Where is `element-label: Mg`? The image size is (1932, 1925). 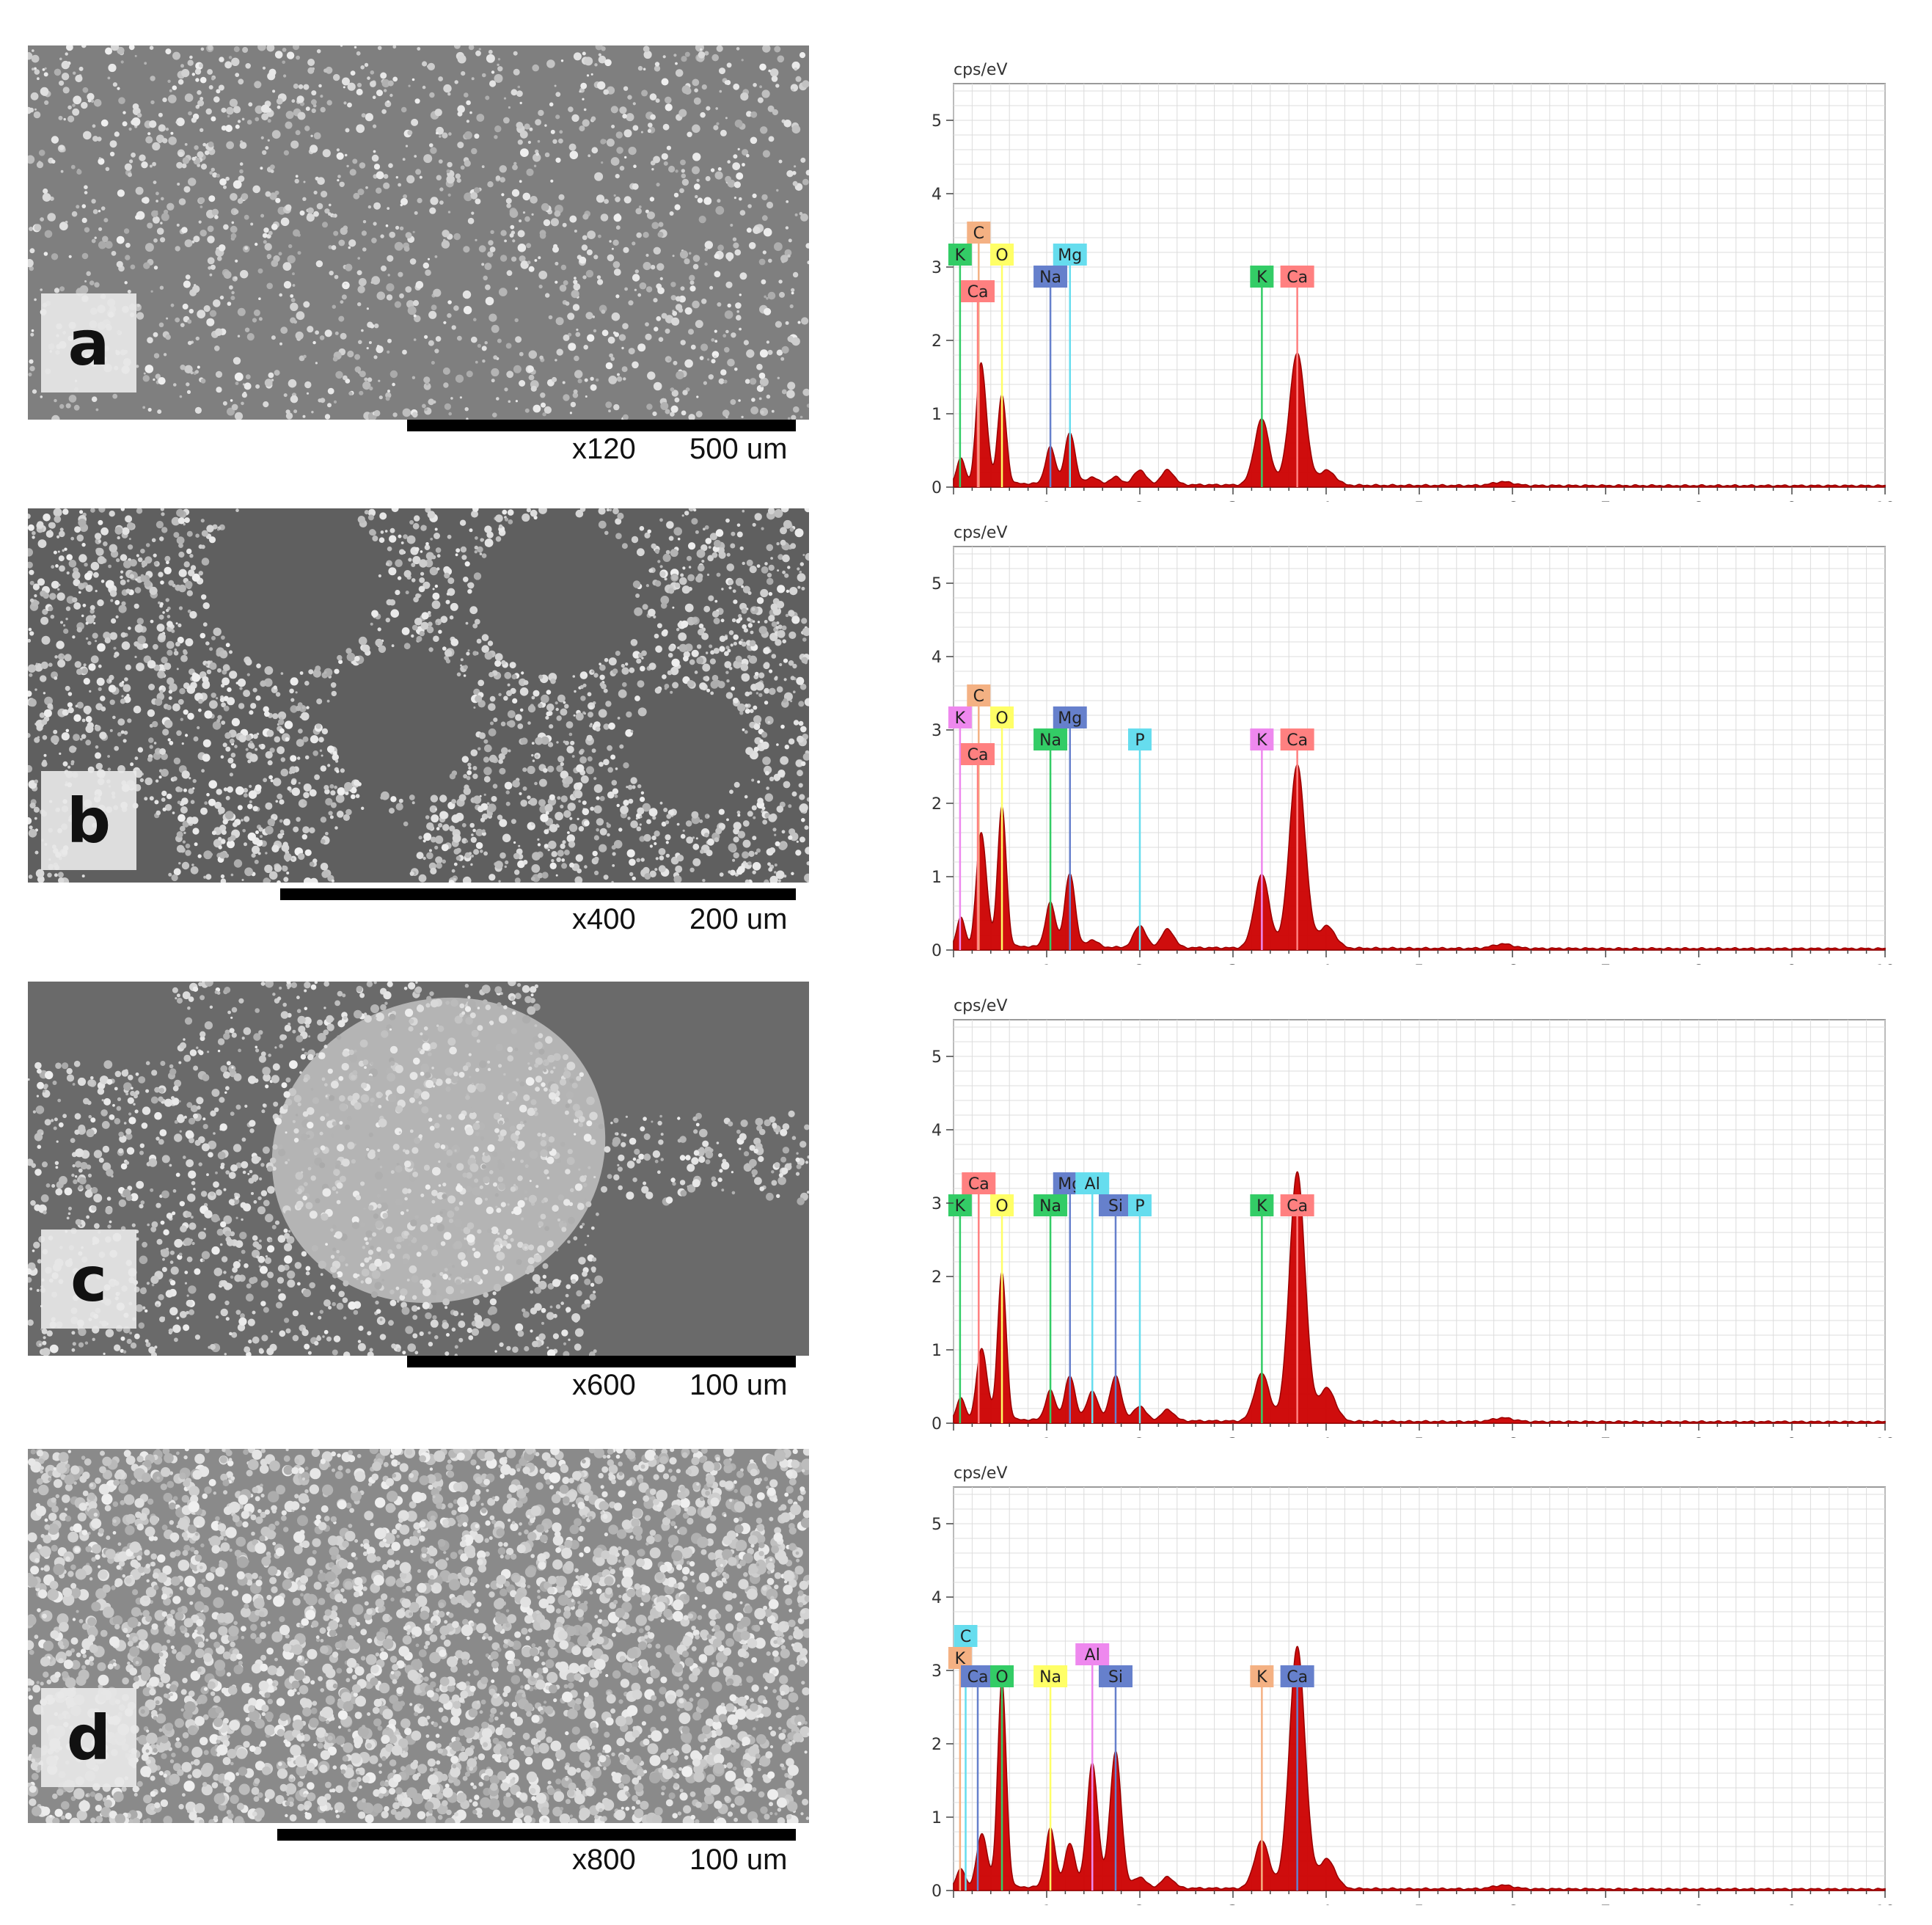
element-label: Mg is located at coordinates (1070, 256).